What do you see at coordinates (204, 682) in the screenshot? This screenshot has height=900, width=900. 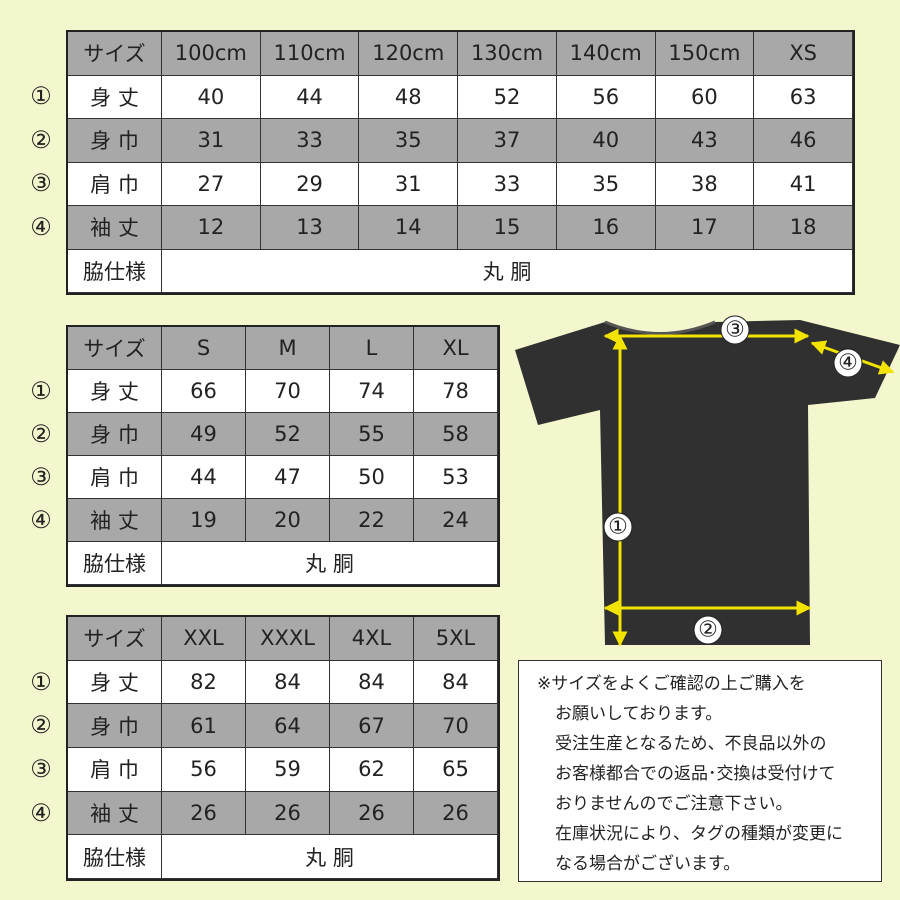 I see `value-cell: 82` at bounding box center [204, 682].